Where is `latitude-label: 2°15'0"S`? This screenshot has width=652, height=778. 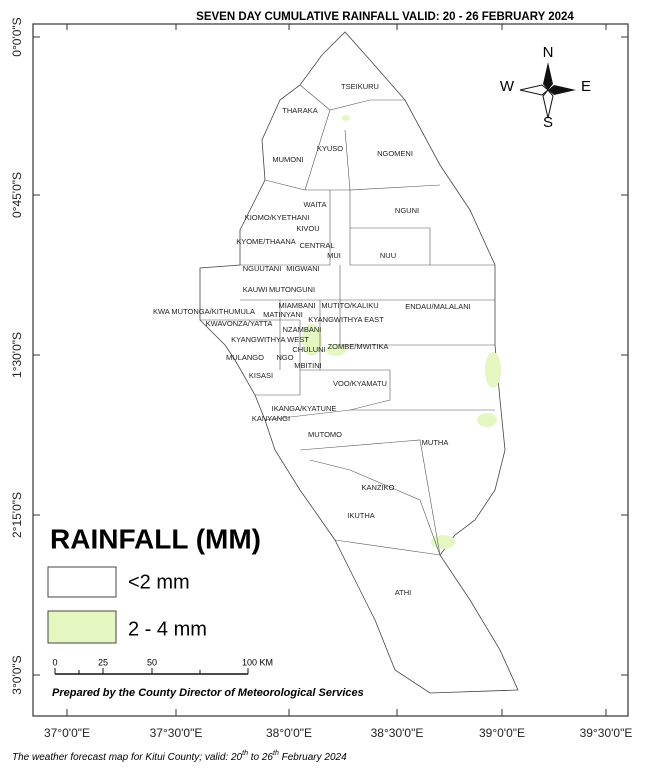 latitude-label: 2°15'0"S is located at coordinates (17, 515).